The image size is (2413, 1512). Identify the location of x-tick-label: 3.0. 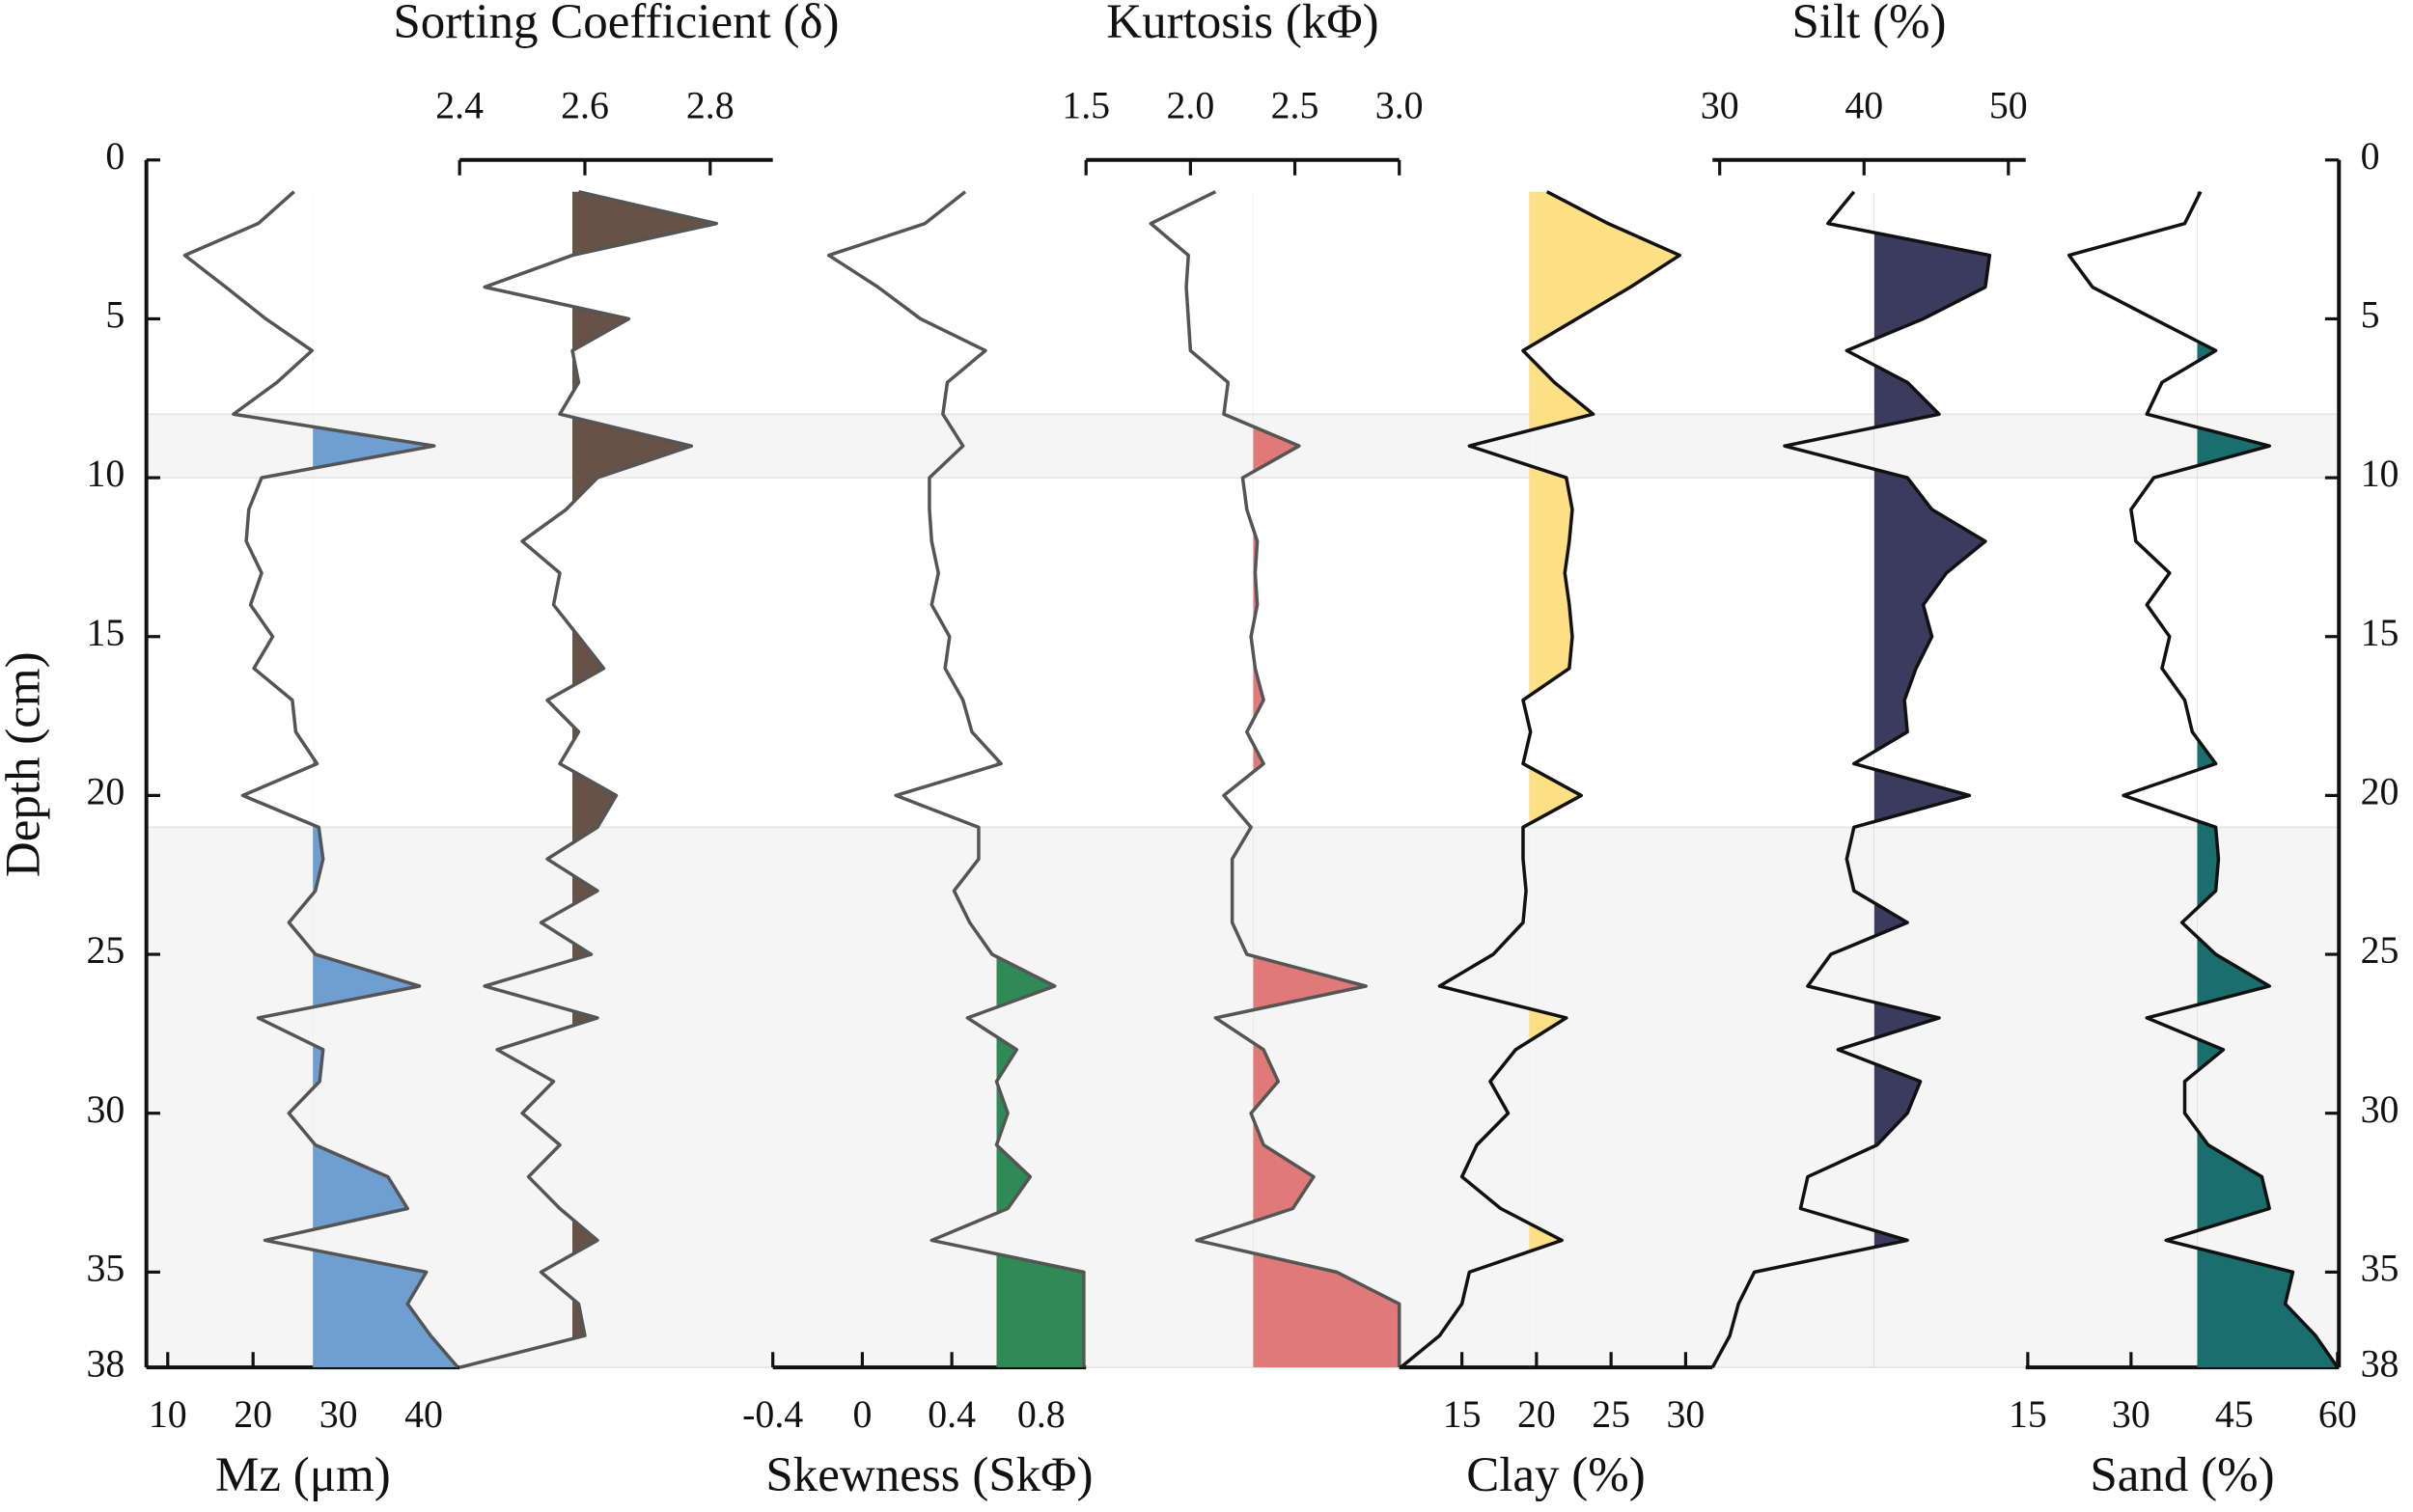
(1399, 104).